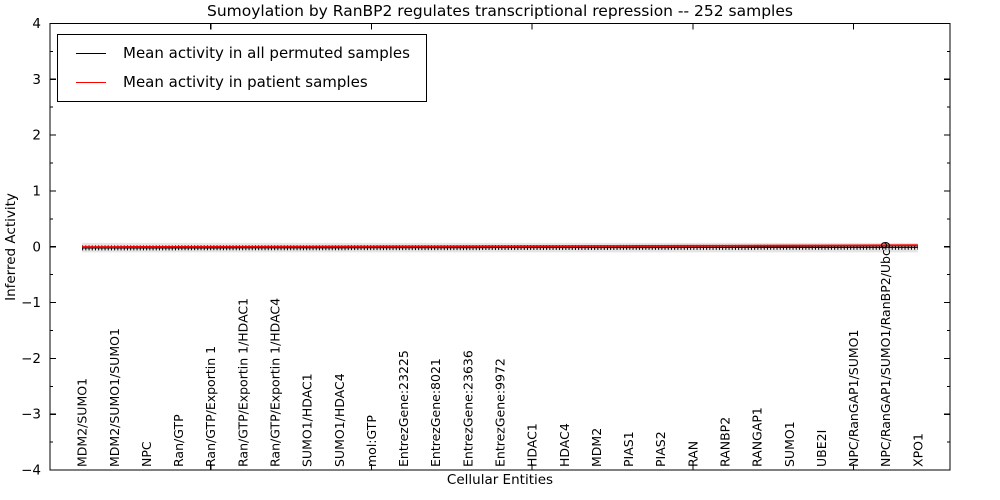 This screenshot has width=1000, height=500. I want to click on x-category-label: NPC, so click(146, 454).